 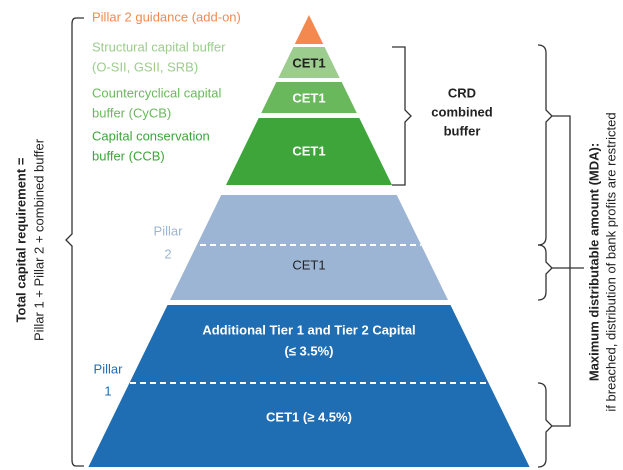 What do you see at coordinates (128, 155) in the screenshot?
I see `buffer-label: buffer (CCB)` at bounding box center [128, 155].